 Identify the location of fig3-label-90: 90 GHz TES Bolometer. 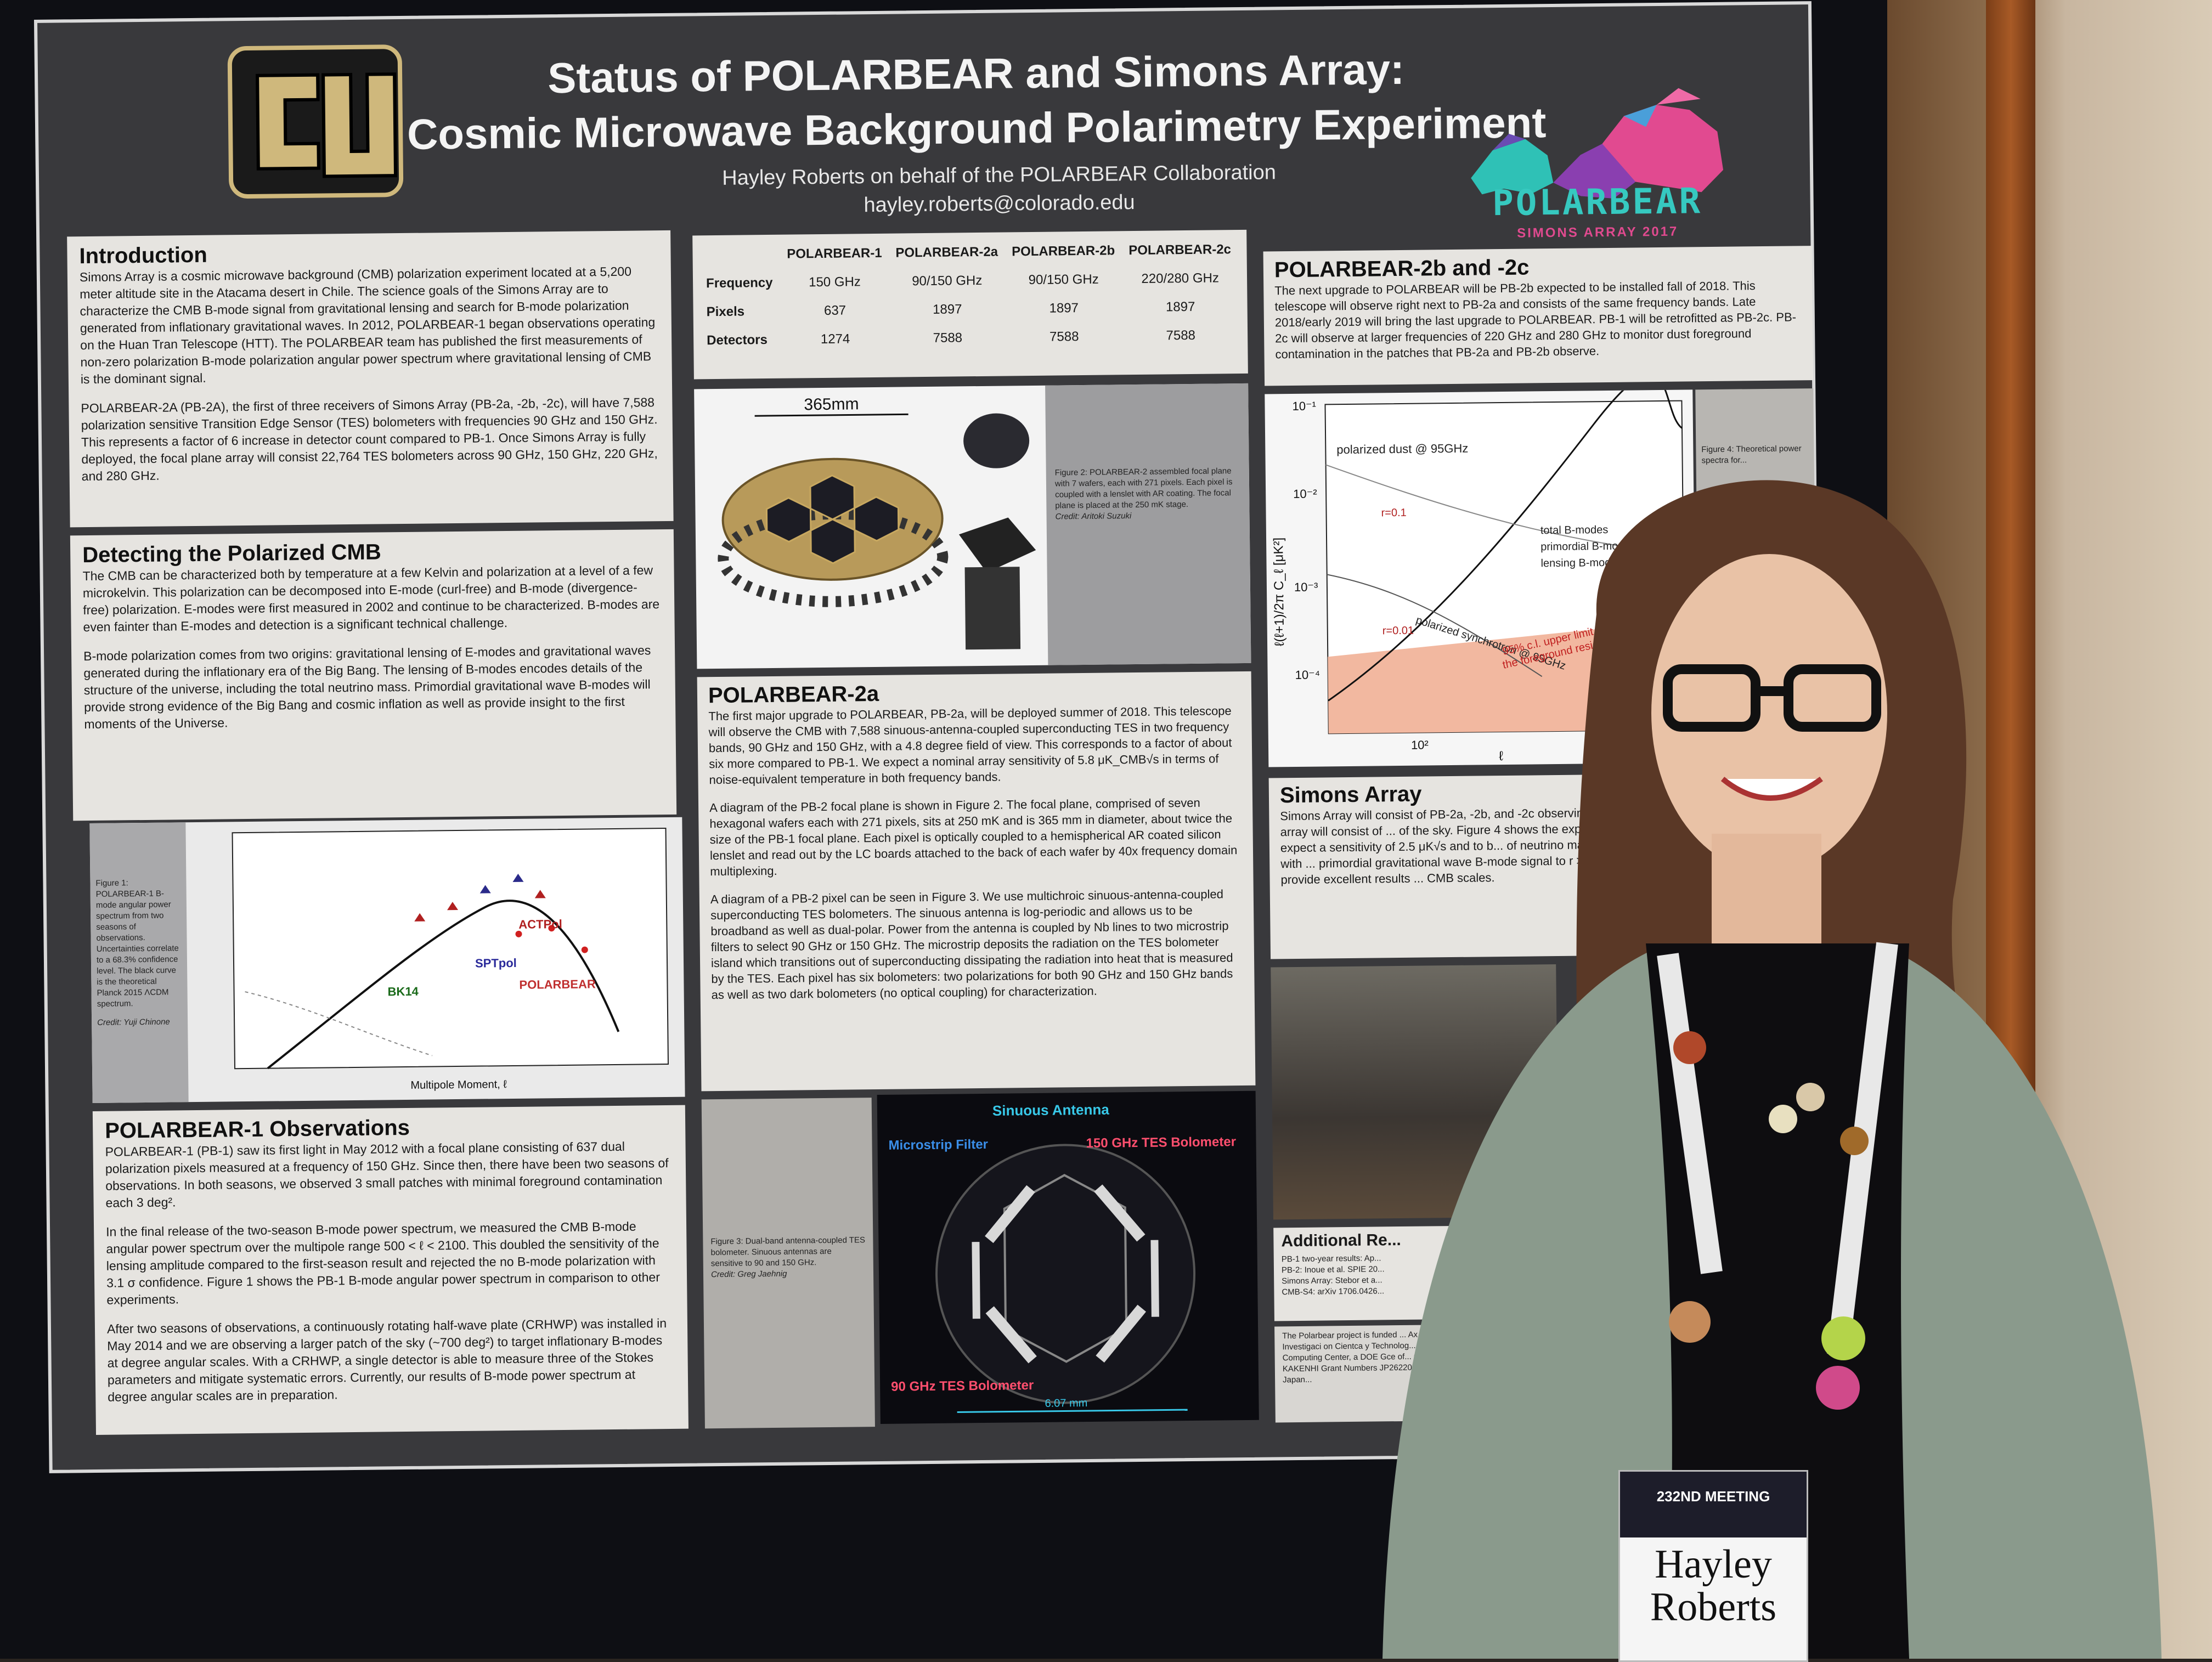
(962, 1386).